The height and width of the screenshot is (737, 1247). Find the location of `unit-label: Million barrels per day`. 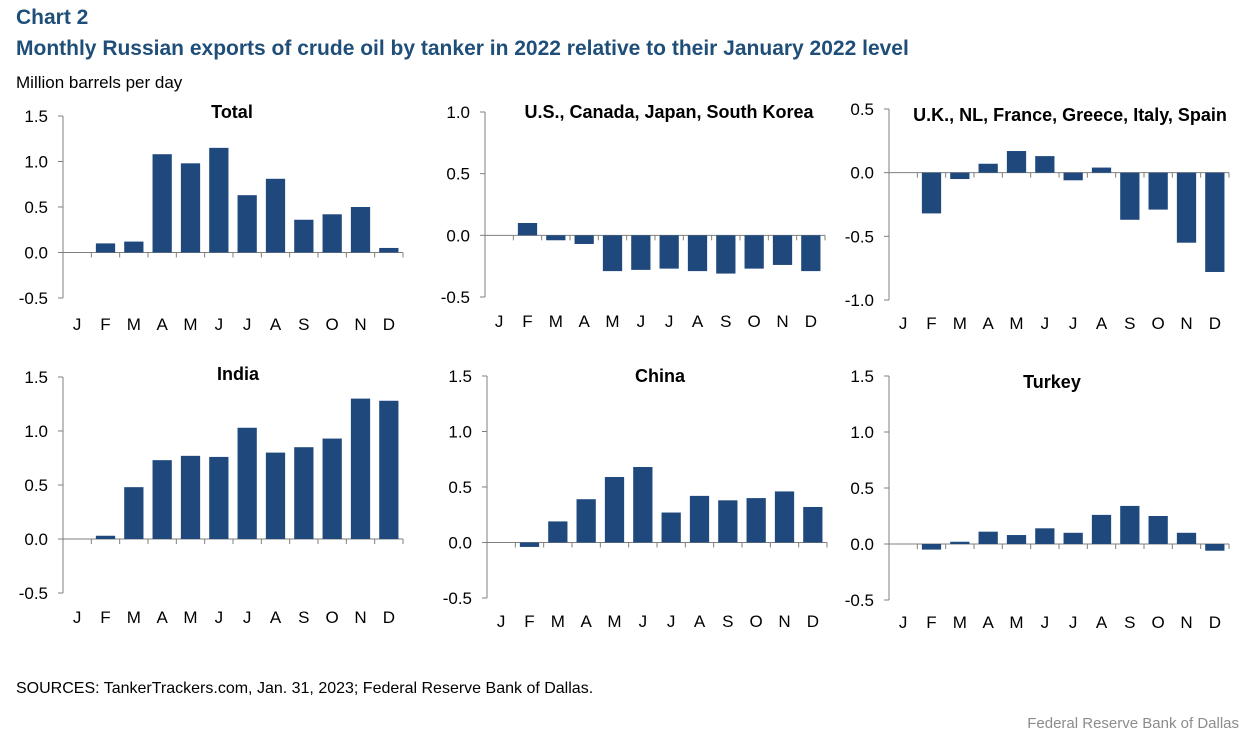

unit-label: Million barrels per day is located at coordinates (99, 82).